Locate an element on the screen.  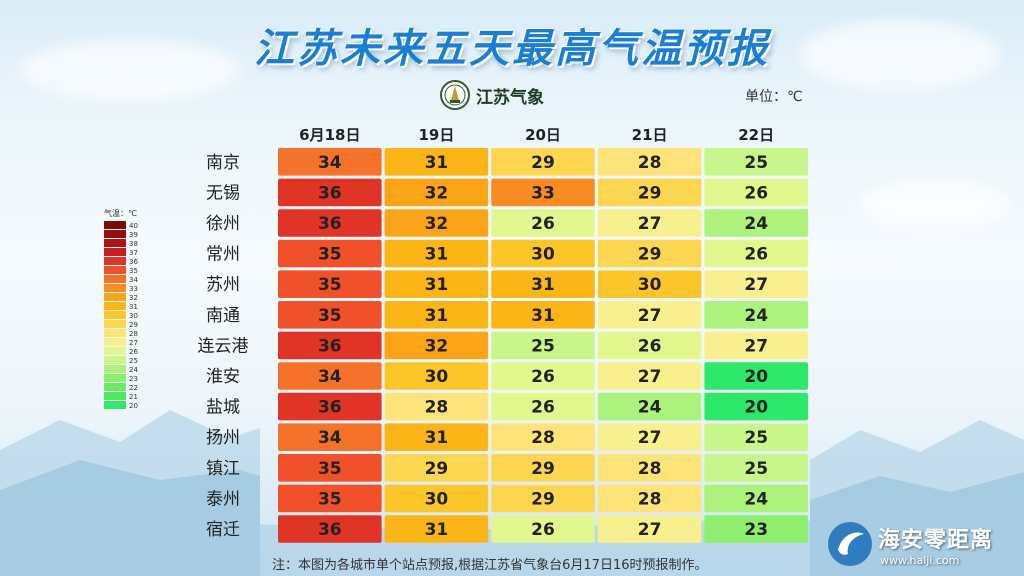
legend-row: 33 is located at coordinates (121, 288).